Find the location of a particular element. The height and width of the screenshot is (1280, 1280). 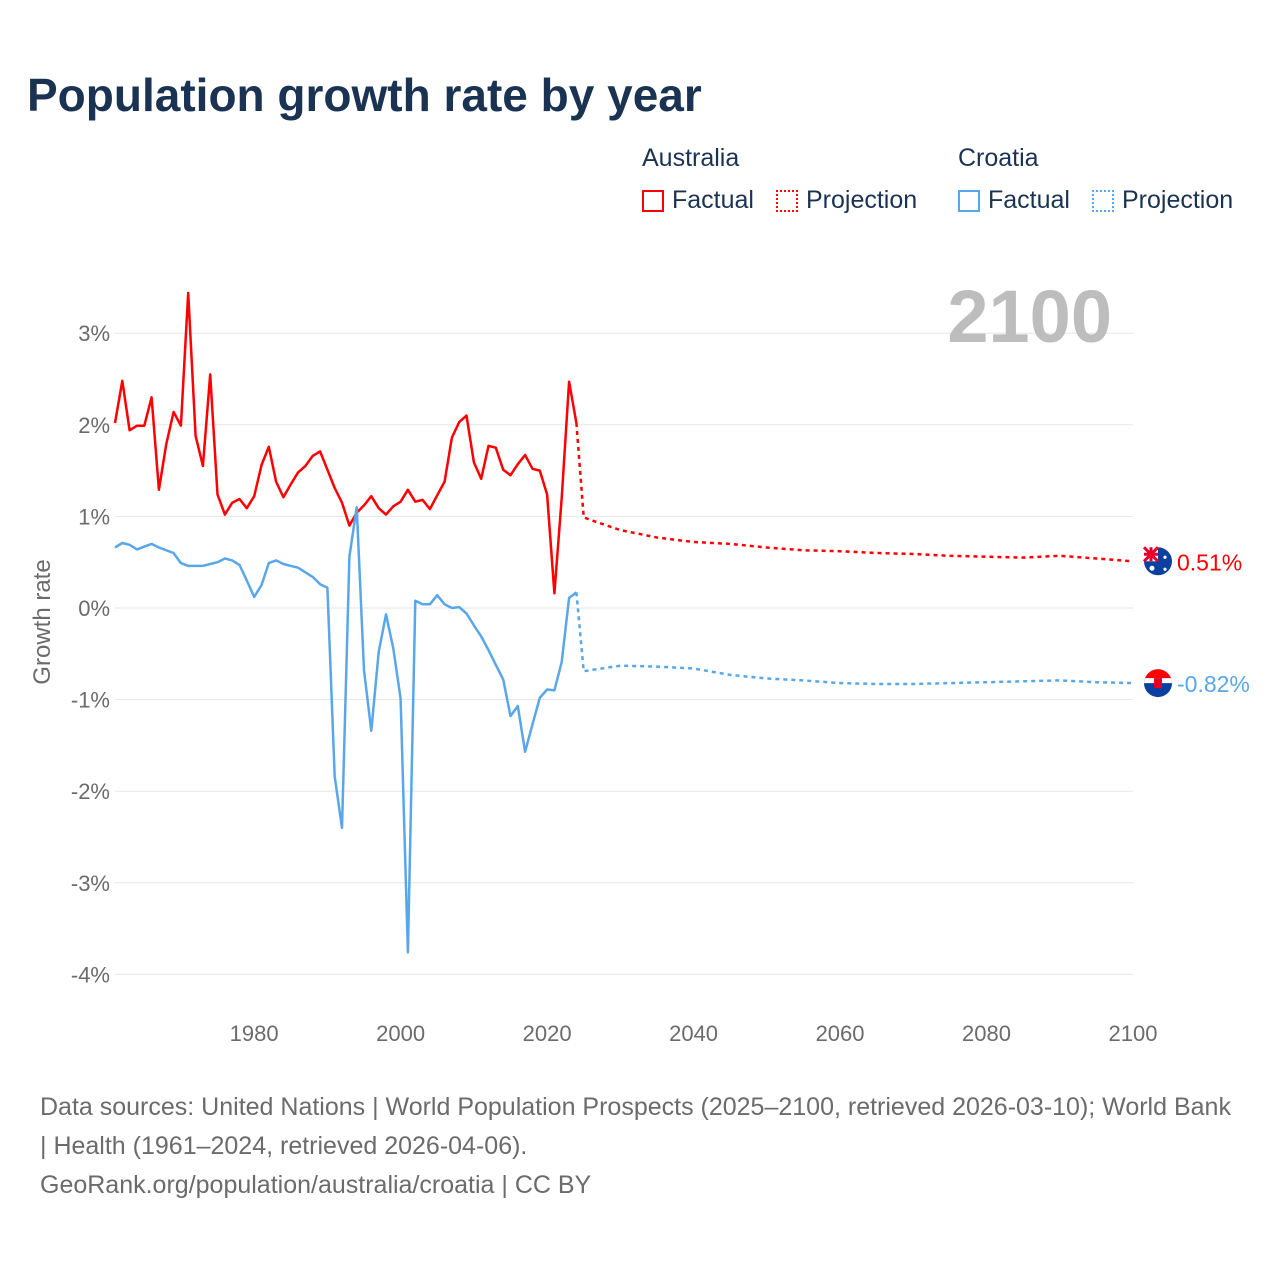

y-axis-label: Growth rate is located at coordinates (42, 621).